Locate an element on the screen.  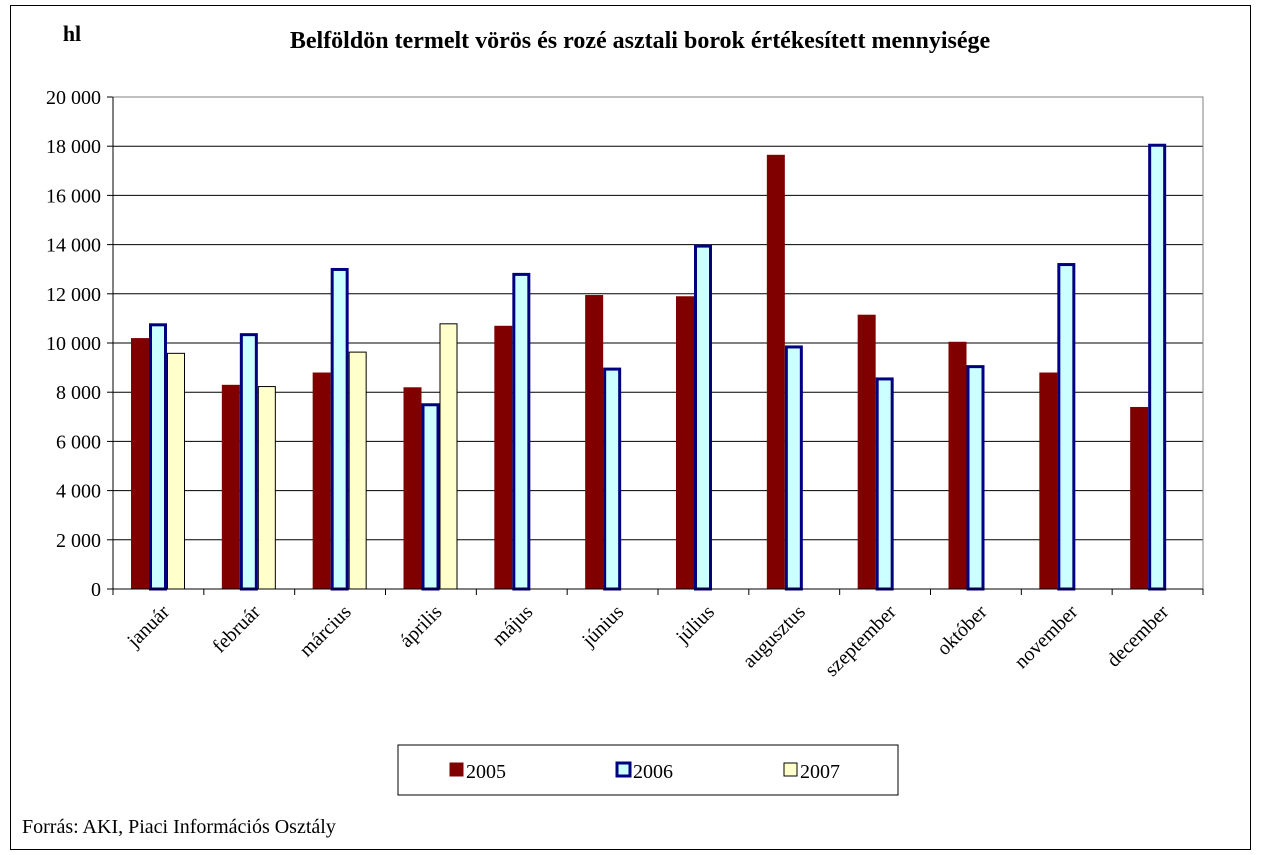
bar-2006-június is located at coordinates (612, 479).